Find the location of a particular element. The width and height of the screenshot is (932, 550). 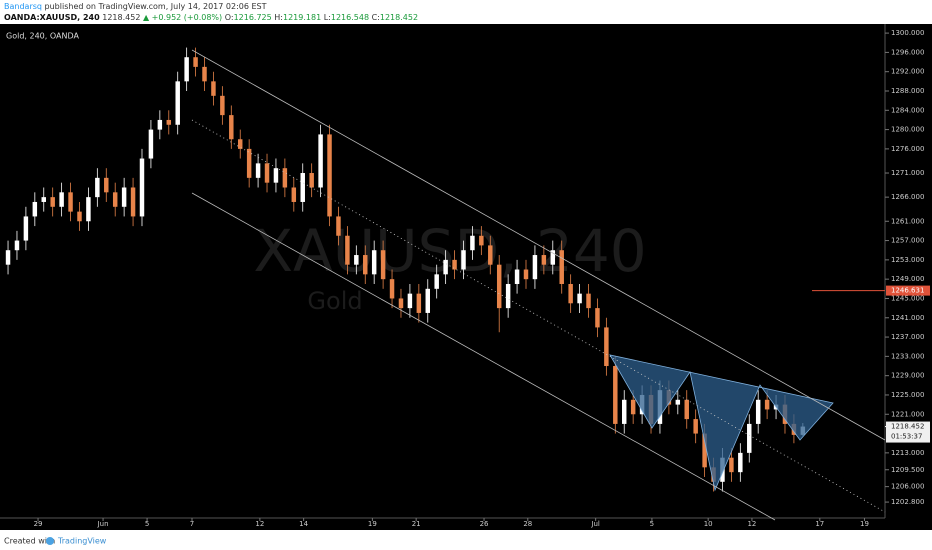

y-tick-label: 1213.000 is located at coordinates (907, 453).